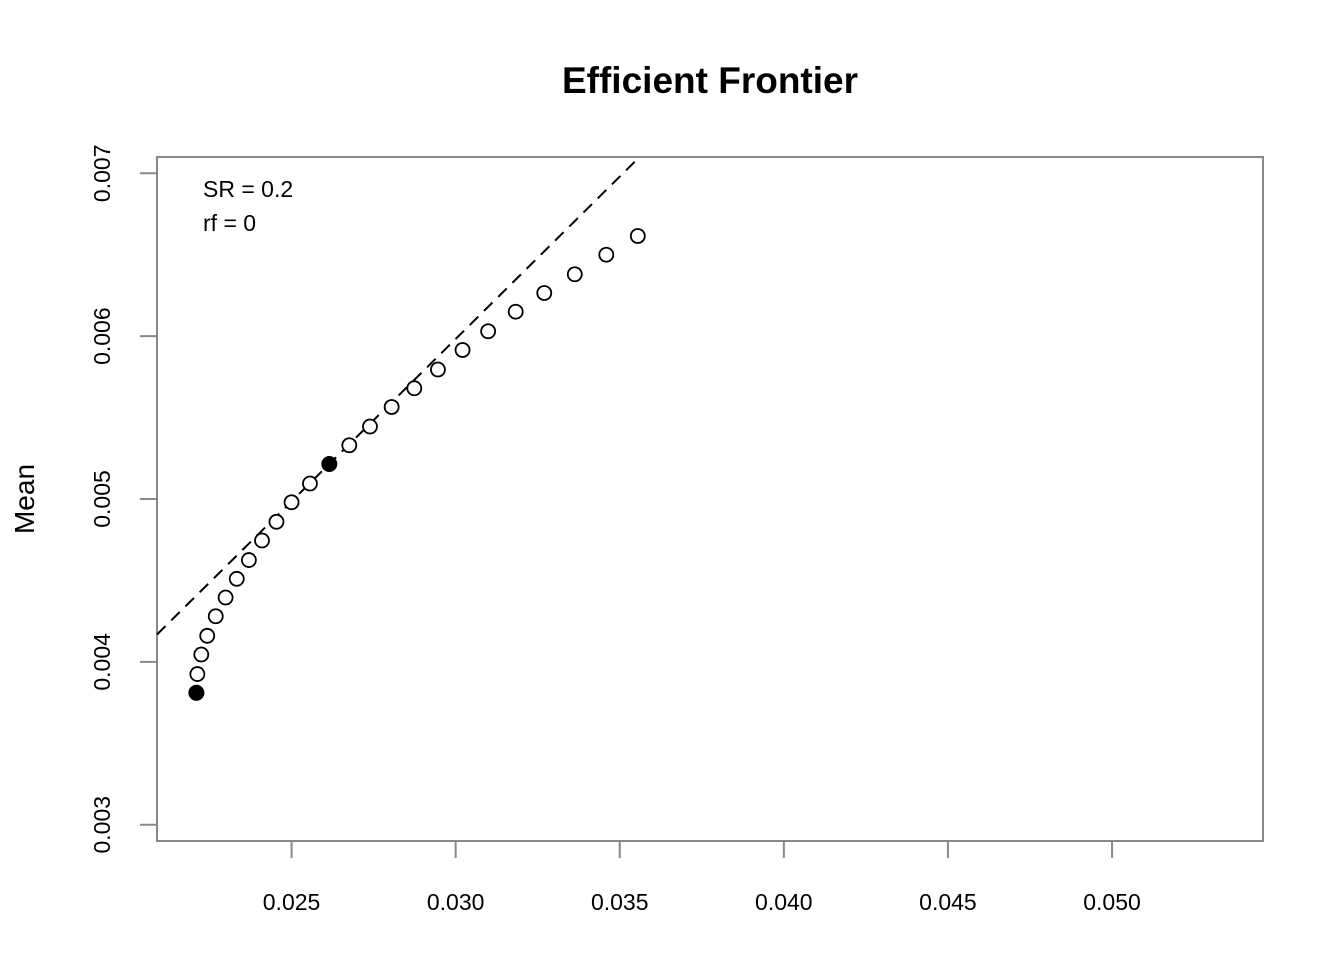 The width and height of the screenshot is (1344, 960). What do you see at coordinates (456, 902) in the screenshot?
I see `x-tick-label: 0.030` at bounding box center [456, 902].